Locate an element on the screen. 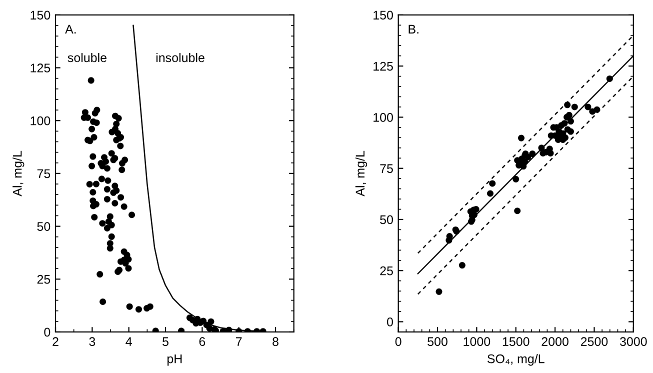 This screenshot has height=373, width=653. annotation: insoluble is located at coordinates (180, 57).